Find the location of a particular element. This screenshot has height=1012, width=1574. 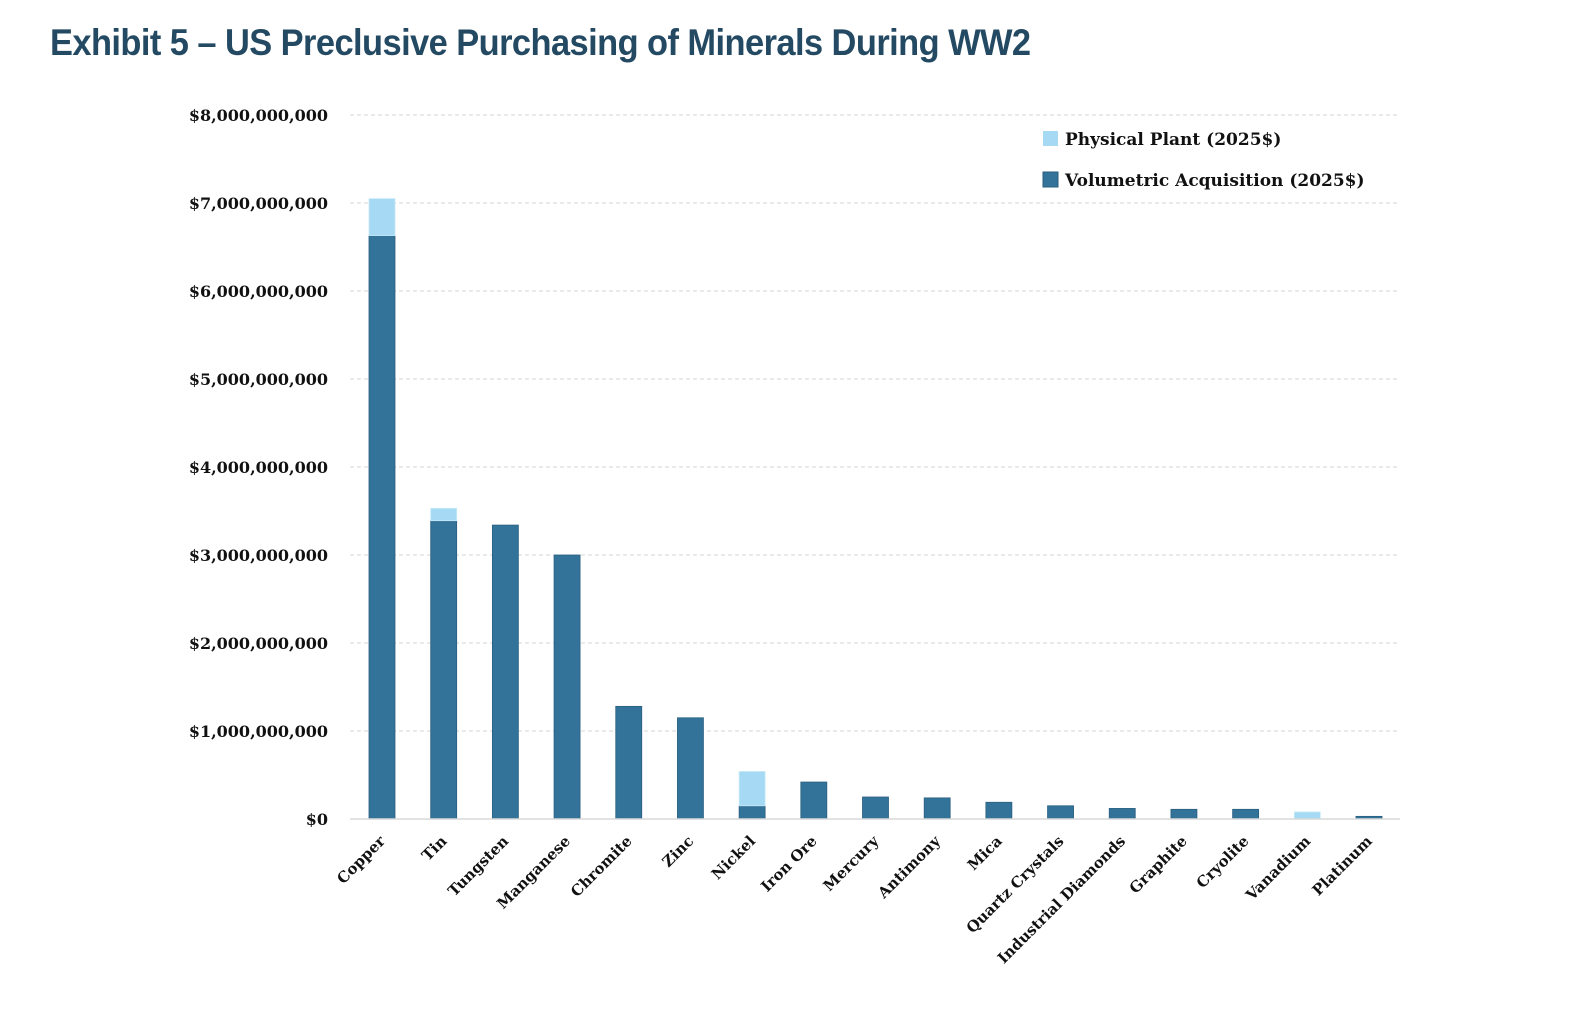

bar-volumetric-chromite is located at coordinates (629, 762).